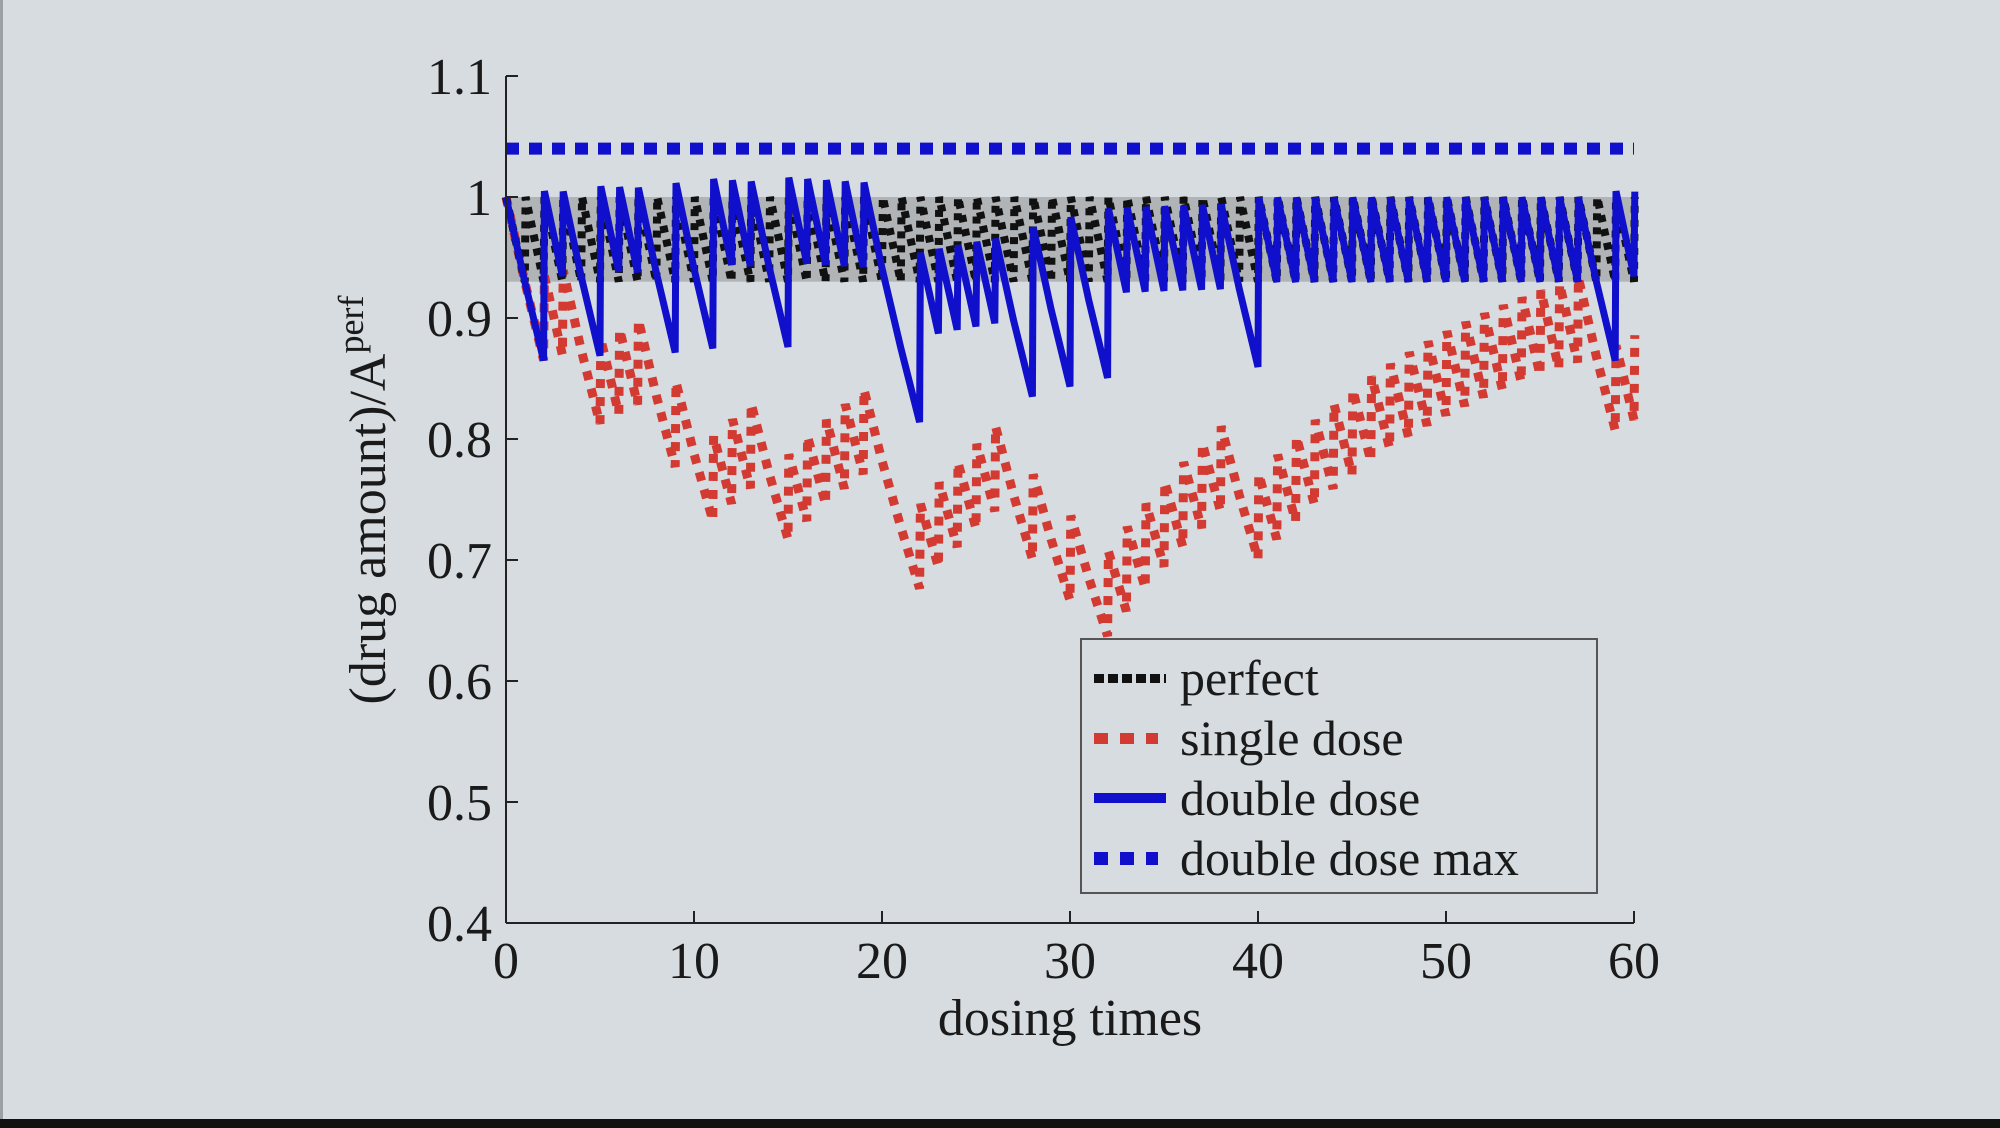  I want to click on y-tick-label: 1, so click(479, 198).